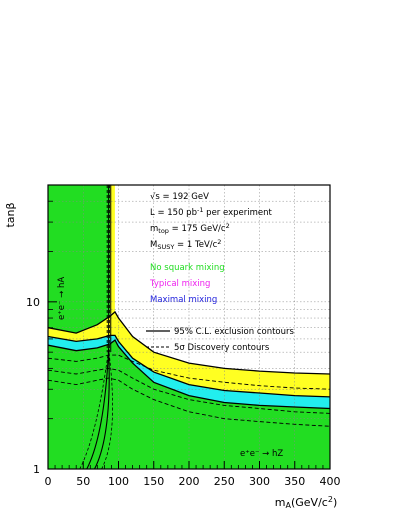  What do you see at coordinates (294, 481) in the screenshot?
I see `x-tick-label: 350` at bounding box center [294, 481].